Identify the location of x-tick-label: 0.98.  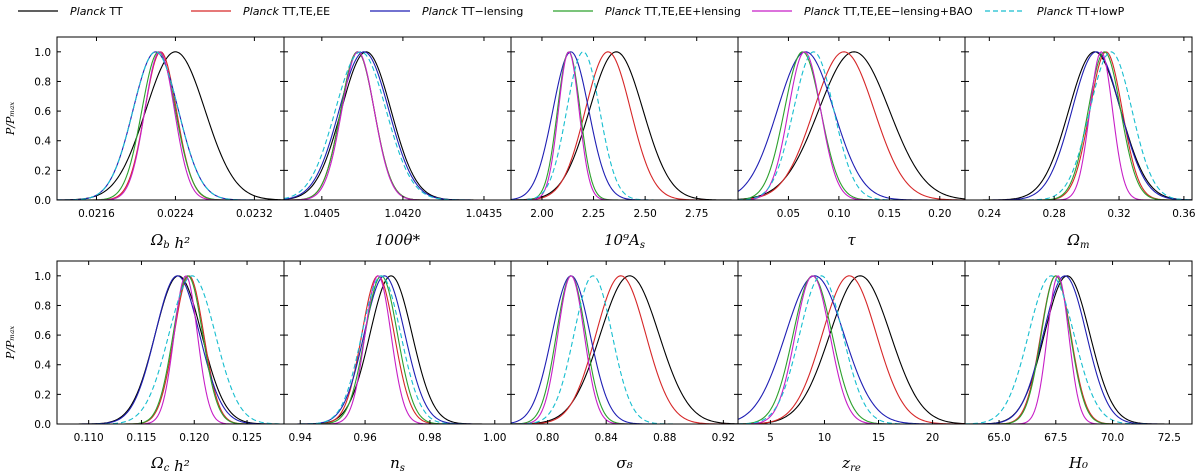
(429, 438).